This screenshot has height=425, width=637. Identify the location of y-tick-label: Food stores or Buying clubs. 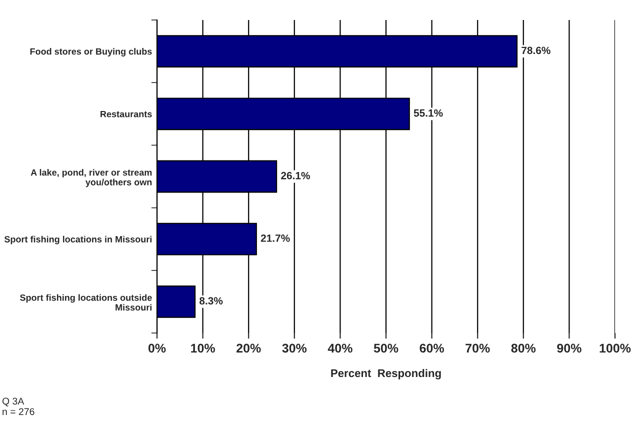
(91, 52).